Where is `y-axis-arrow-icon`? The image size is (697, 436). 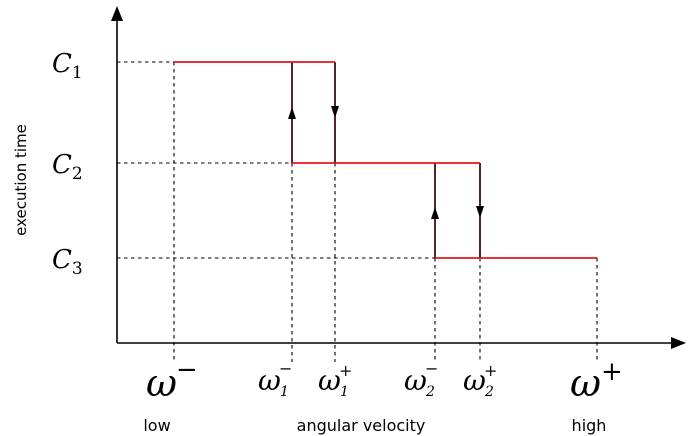
y-axis-arrow-icon is located at coordinates (117, 13).